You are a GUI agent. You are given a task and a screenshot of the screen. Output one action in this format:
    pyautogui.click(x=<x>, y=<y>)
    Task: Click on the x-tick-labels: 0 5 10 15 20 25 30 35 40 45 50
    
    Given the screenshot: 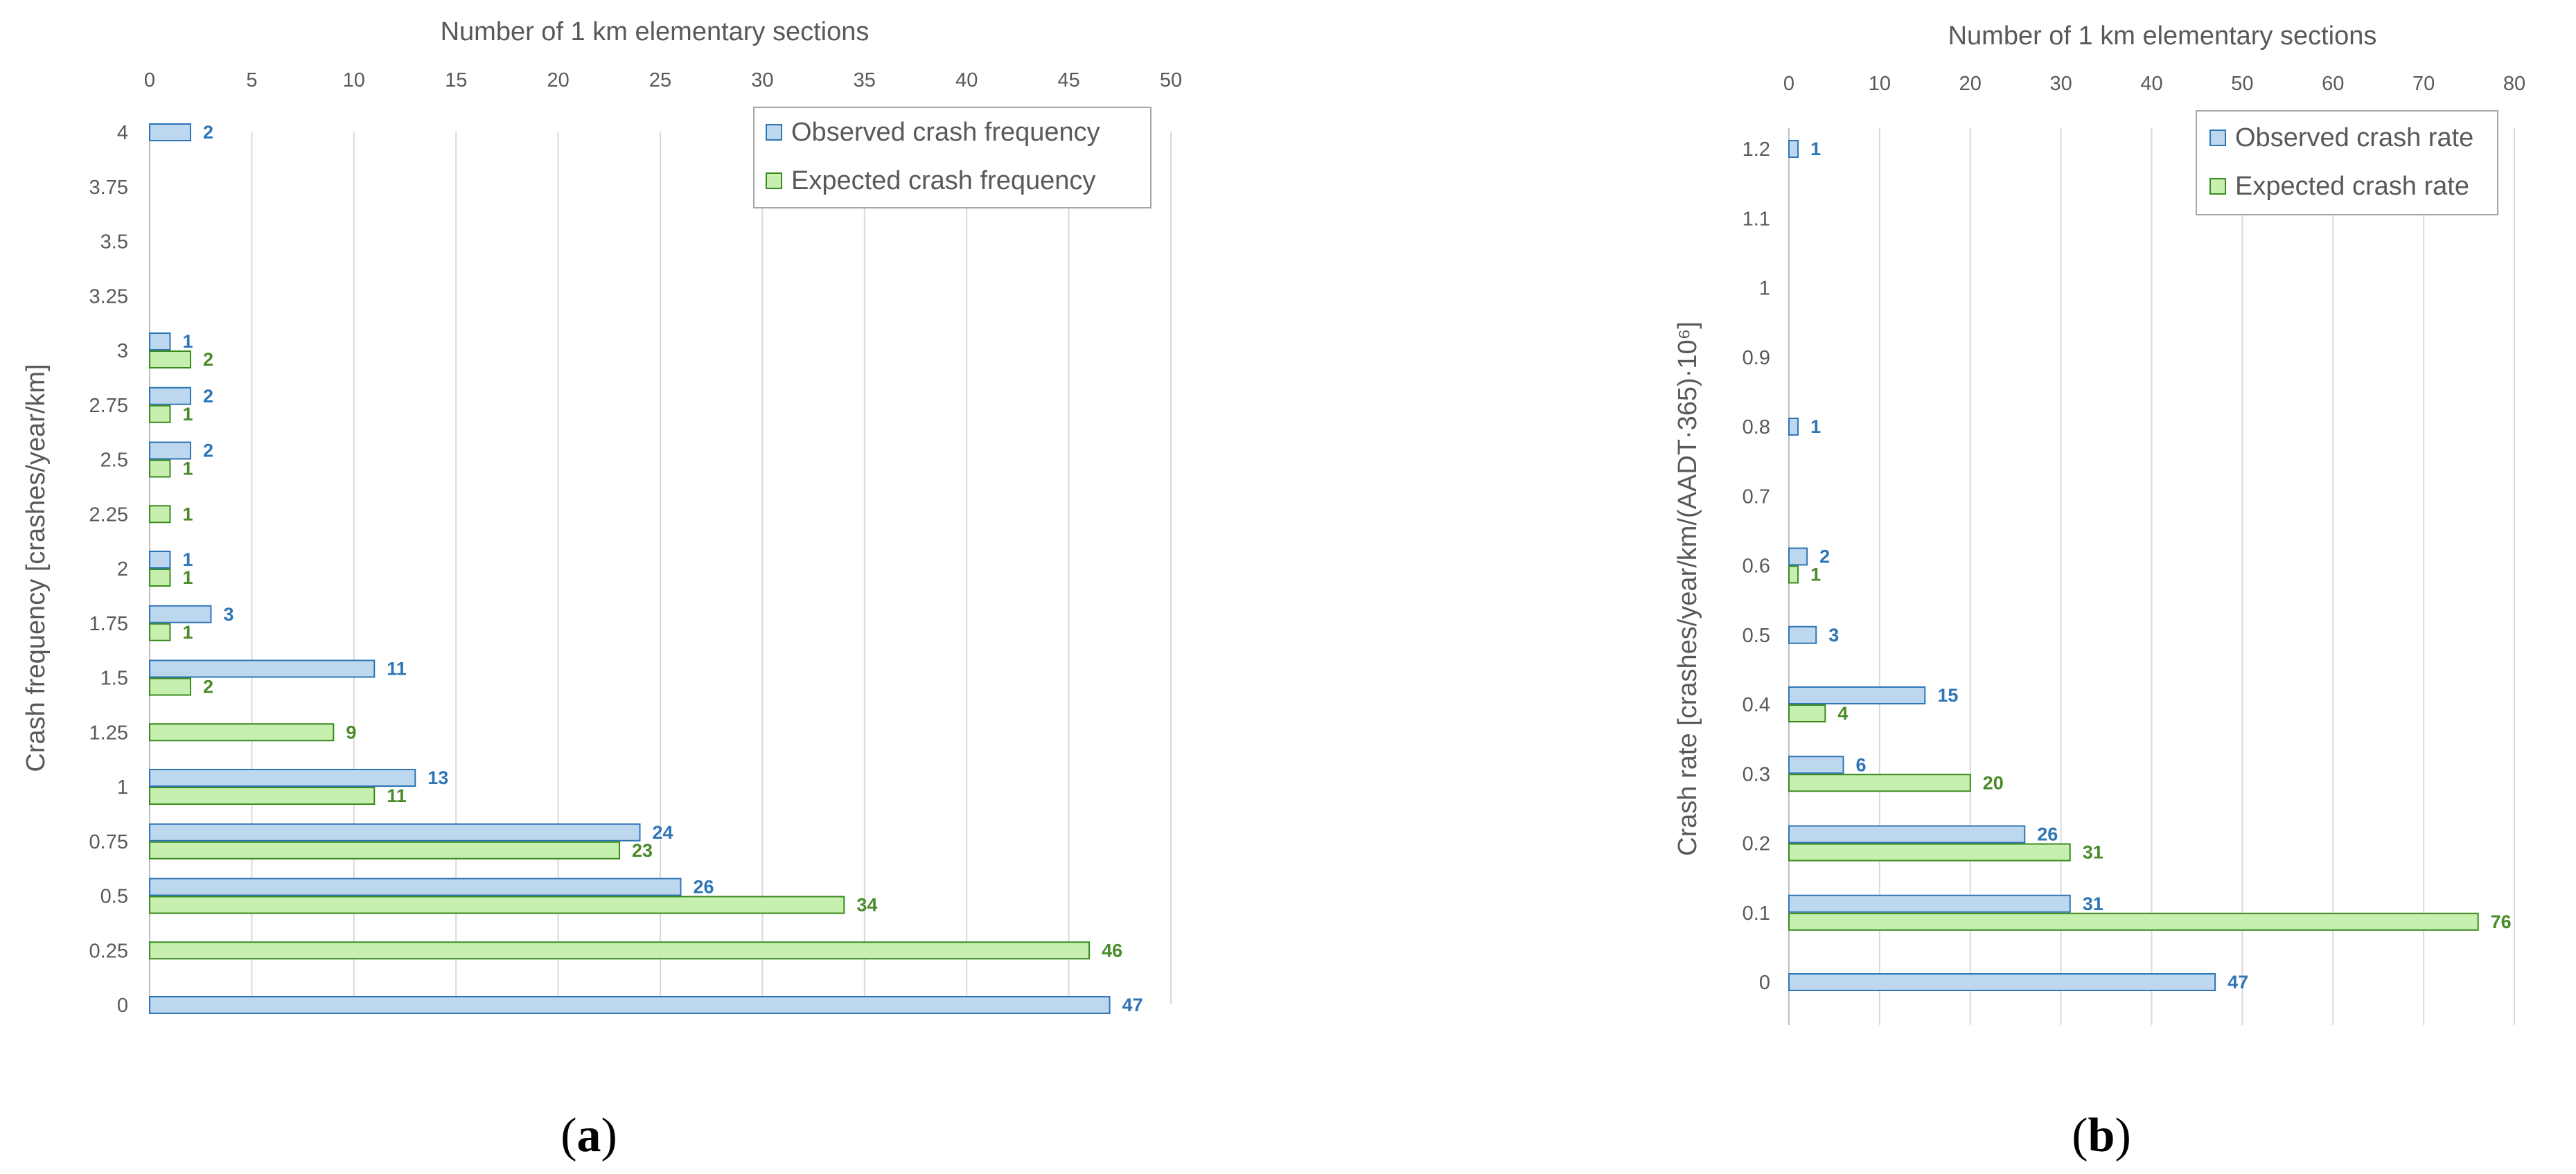 What is the action you would take?
    pyautogui.click(x=663, y=80)
    